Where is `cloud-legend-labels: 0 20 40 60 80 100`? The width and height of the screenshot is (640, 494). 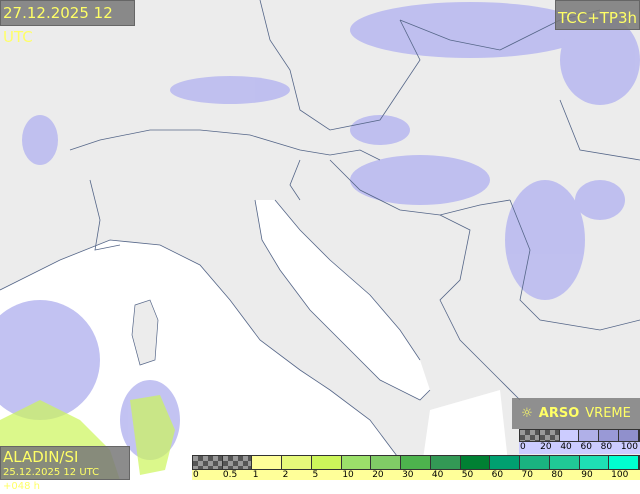
cloud-legend-labels: 0 20 40 60 80 100 is located at coordinates (579, 448).